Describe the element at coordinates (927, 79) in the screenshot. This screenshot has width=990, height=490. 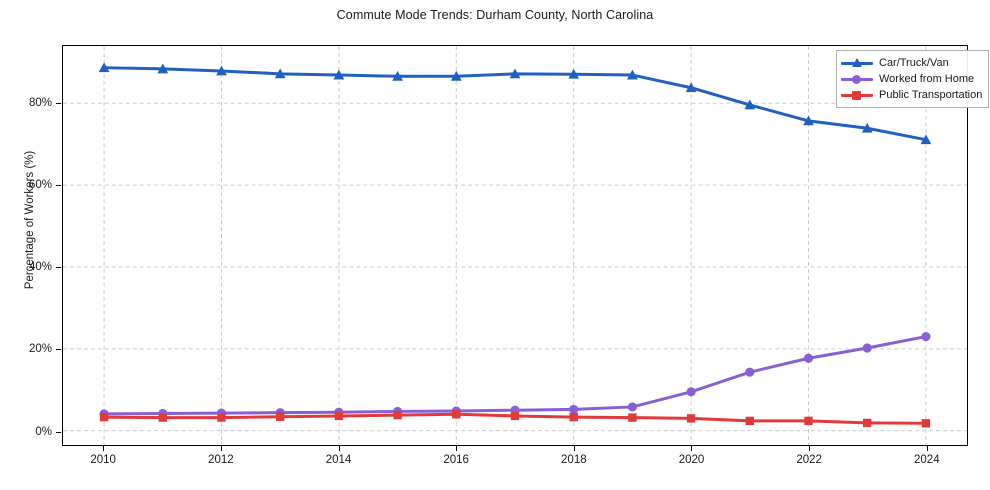
I see `legend-label: Worked from Home` at that location.